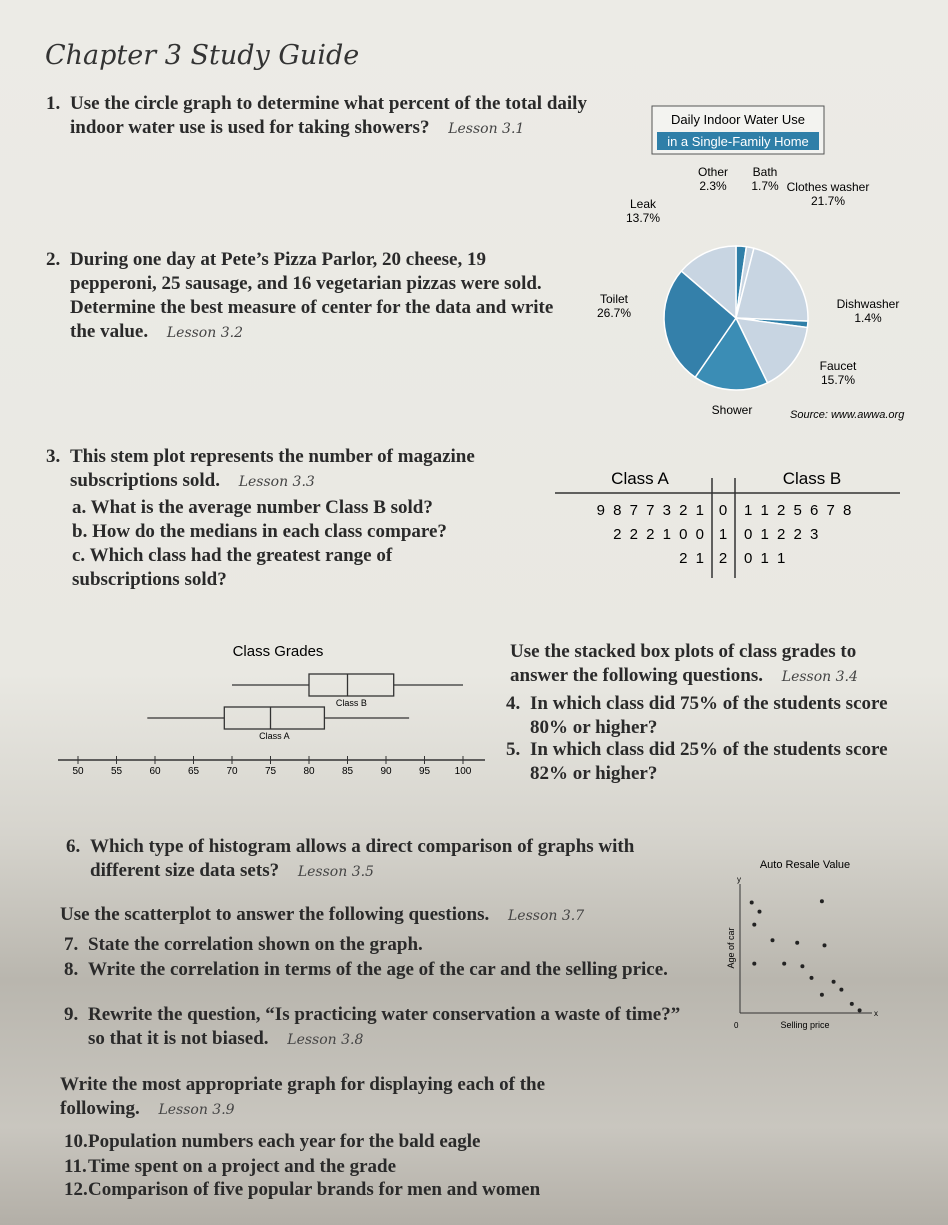  What do you see at coordinates (76, 1141) in the screenshot?
I see `question-number: 10.` at bounding box center [76, 1141].